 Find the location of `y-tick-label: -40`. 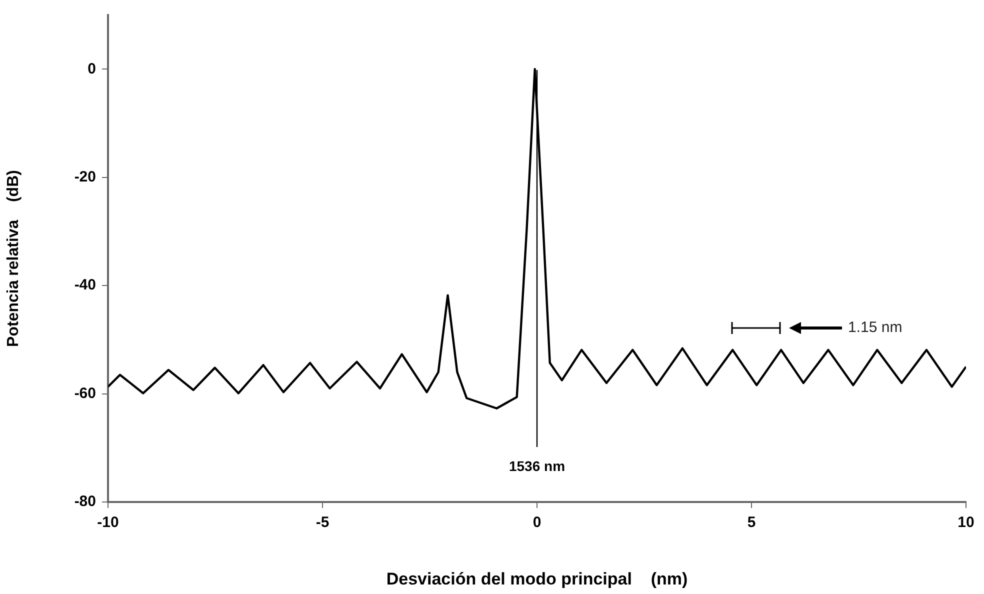

y-tick-label: -40 is located at coordinates (85, 285).